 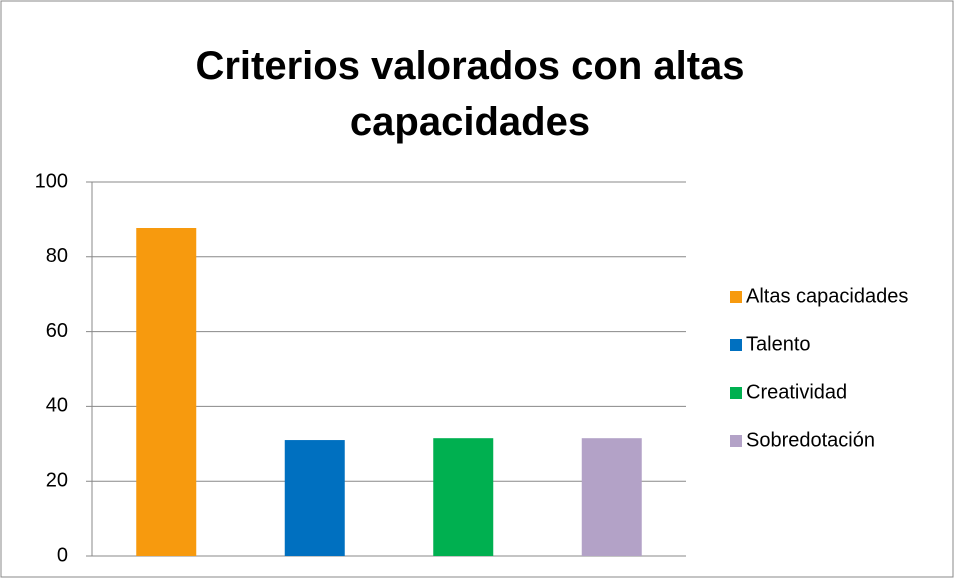 What do you see at coordinates (57, 256) in the screenshot?
I see `y-tick-label: 80` at bounding box center [57, 256].